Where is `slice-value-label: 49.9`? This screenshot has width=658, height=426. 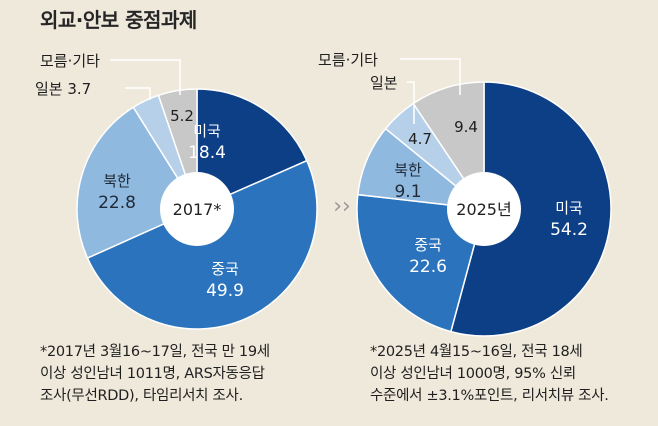
slice-value-label: 49.9 is located at coordinates (225, 291).